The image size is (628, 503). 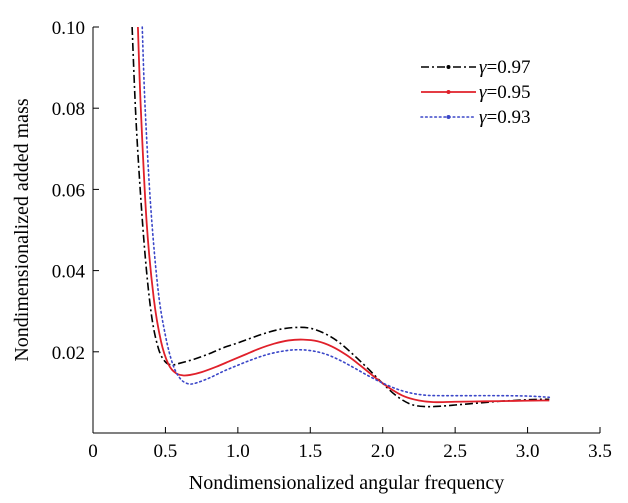 I want to click on y-ticks: 0.02 0.04 0.06 0.08 0.10, so click(x=75, y=191).